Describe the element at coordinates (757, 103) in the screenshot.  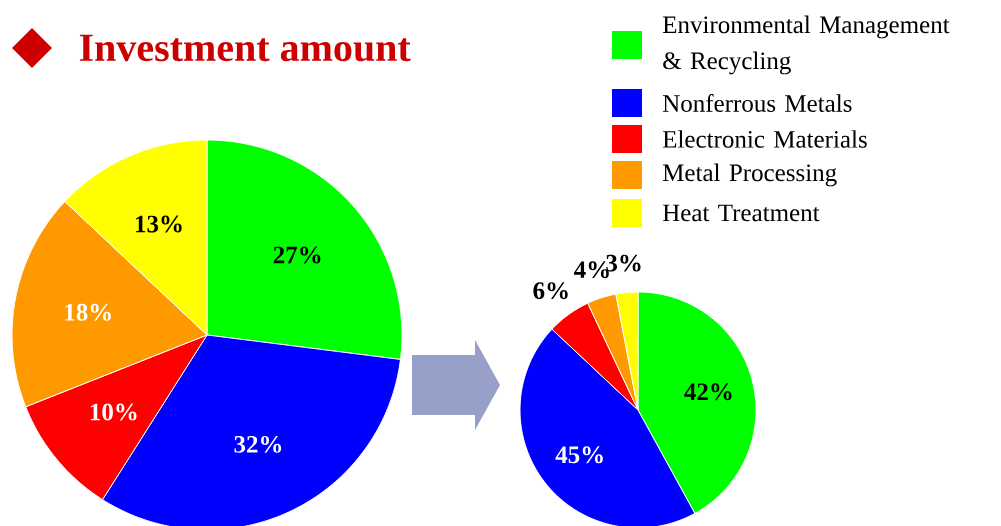
I see `legend-label: Nonferrous Metals` at that location.